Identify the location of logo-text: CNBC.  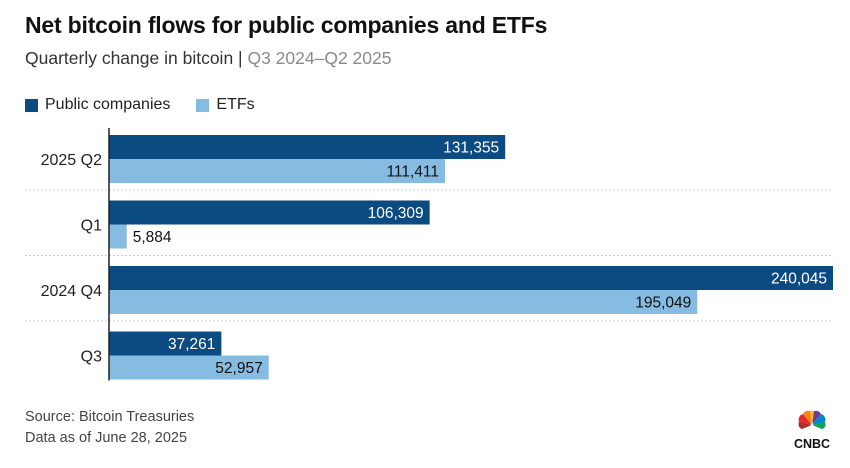
(812, 444).